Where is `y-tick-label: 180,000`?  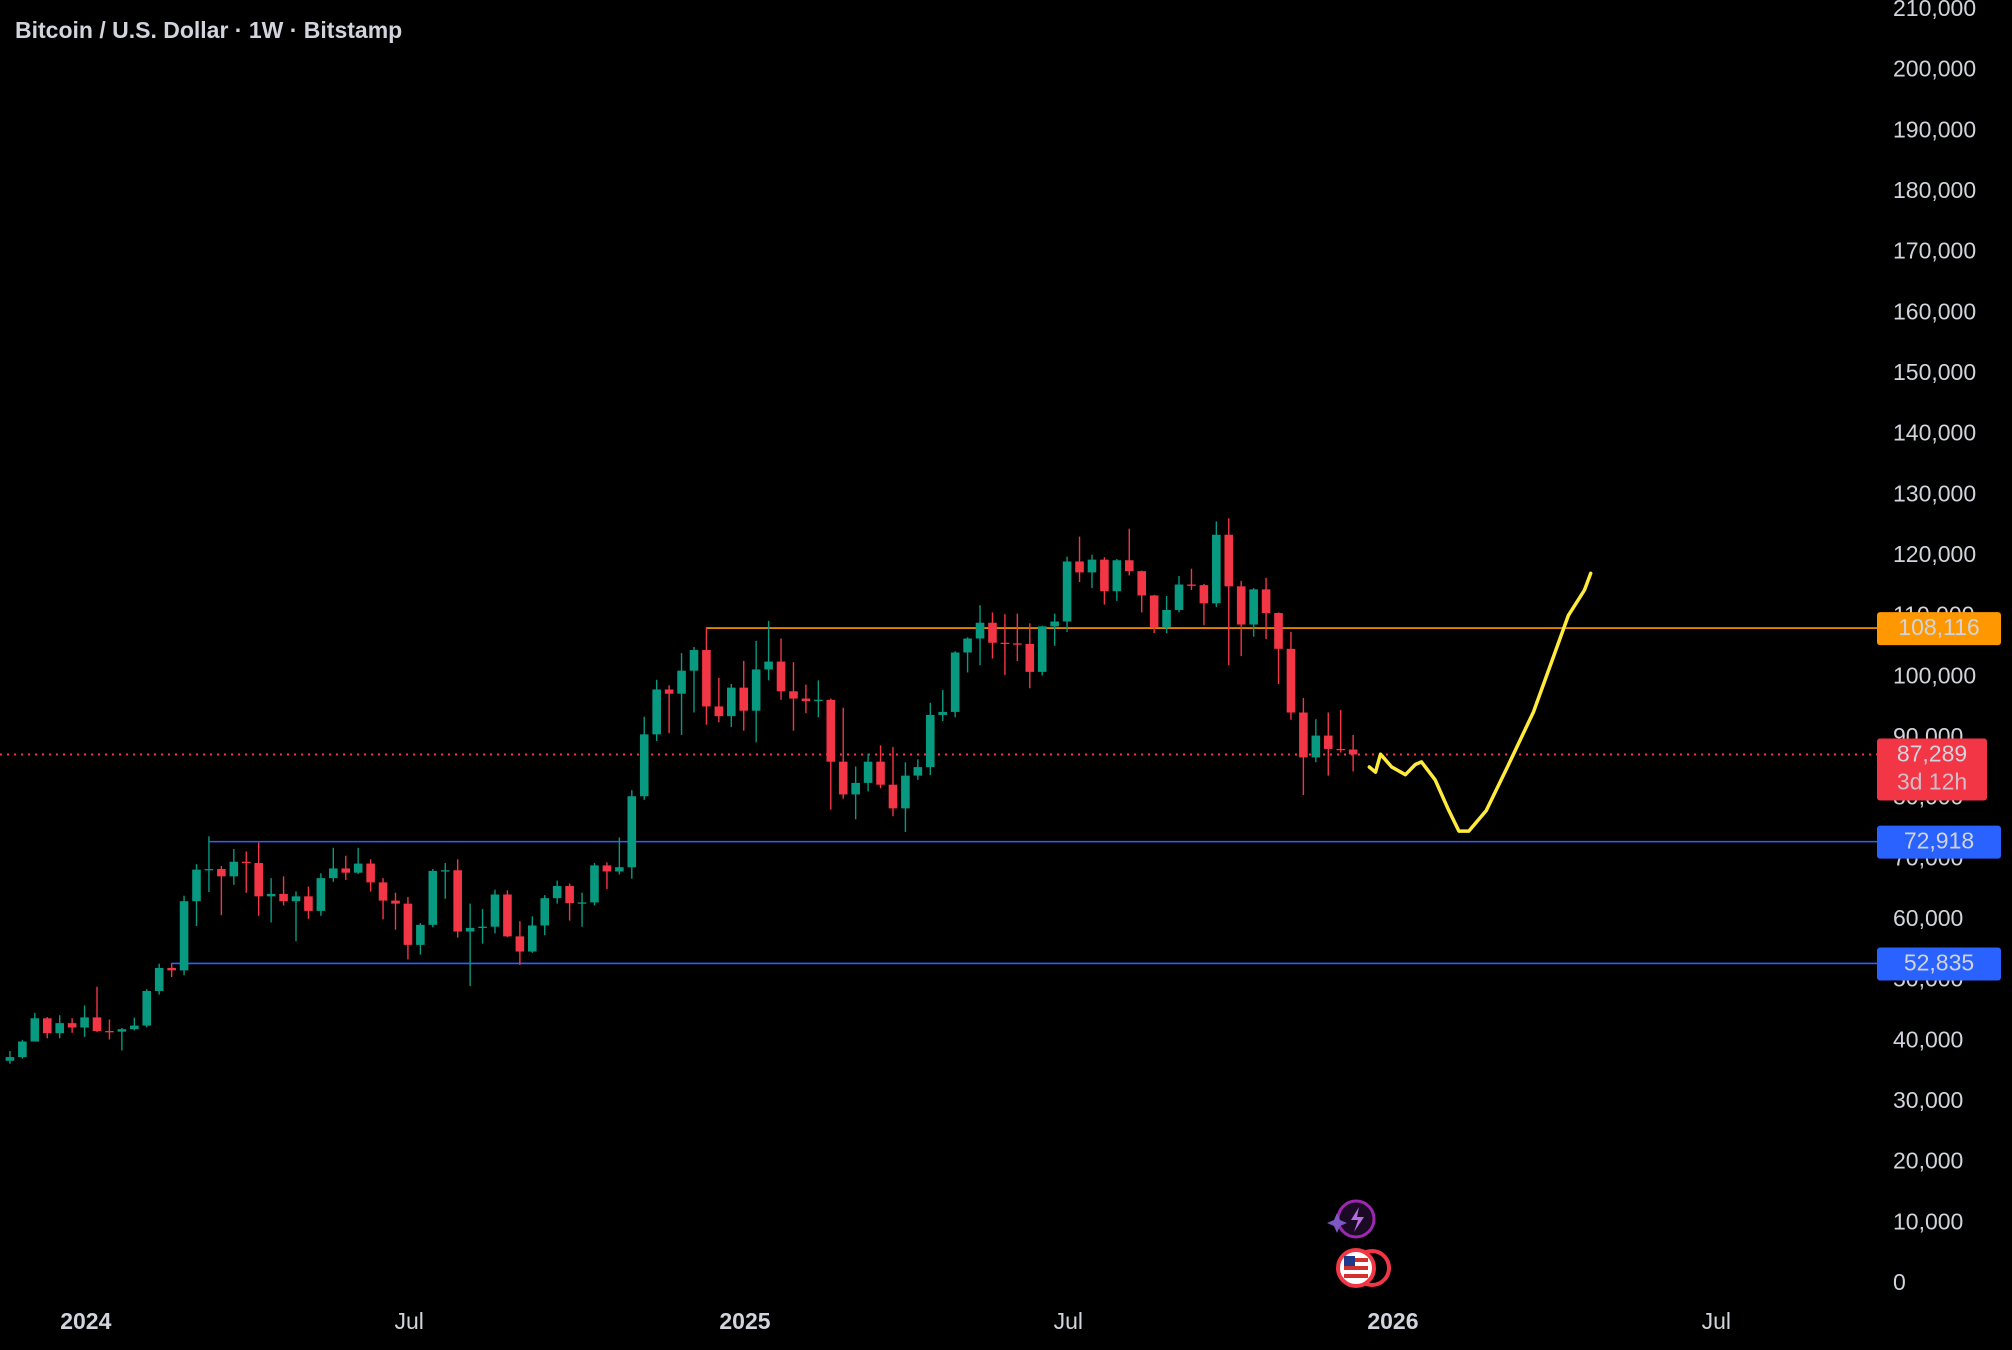 y-tick-label: 180,000 is located at coordinates (1934, 190).